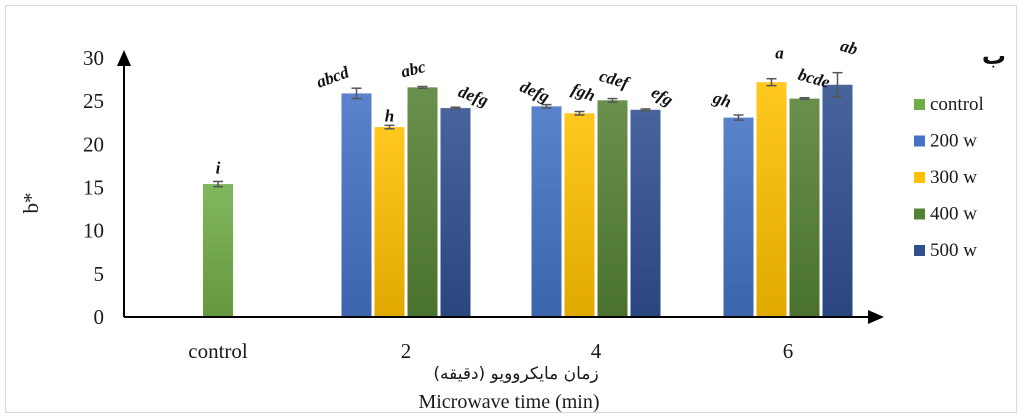  Describe the element at coordinates (596, 351) in the screenshot. I see `x-category-label: 4` at that location.